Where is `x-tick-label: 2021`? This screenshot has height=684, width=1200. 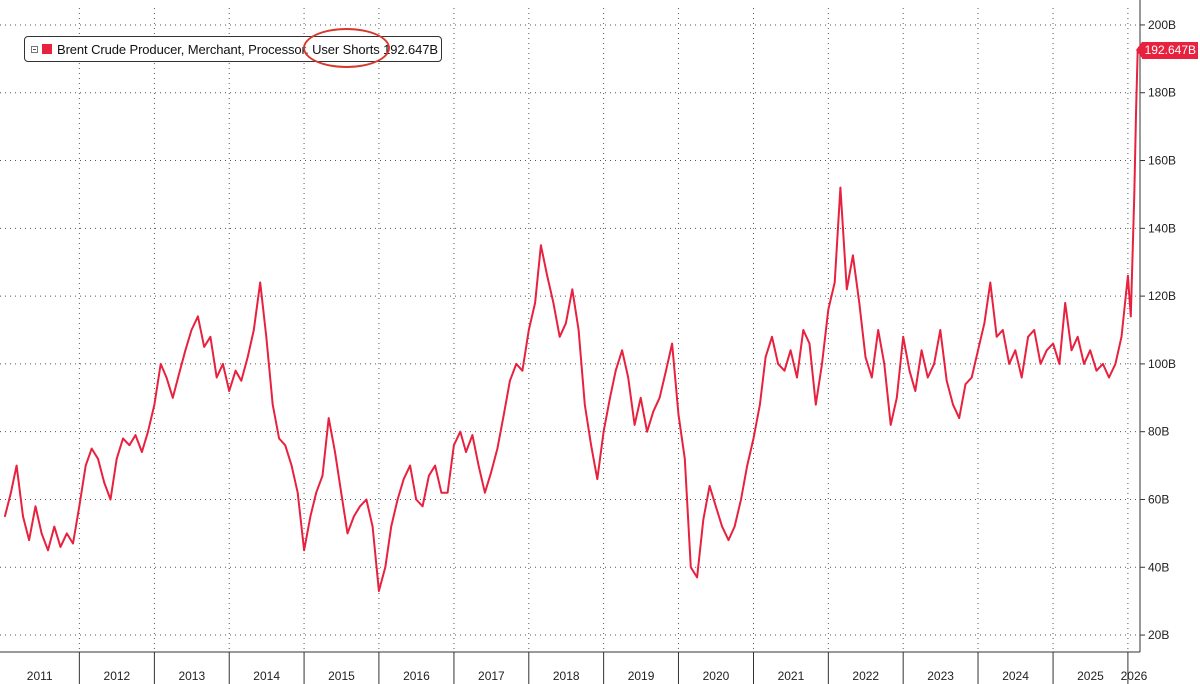
x-tick-label: 2021 is located at coordinates (791, 676).